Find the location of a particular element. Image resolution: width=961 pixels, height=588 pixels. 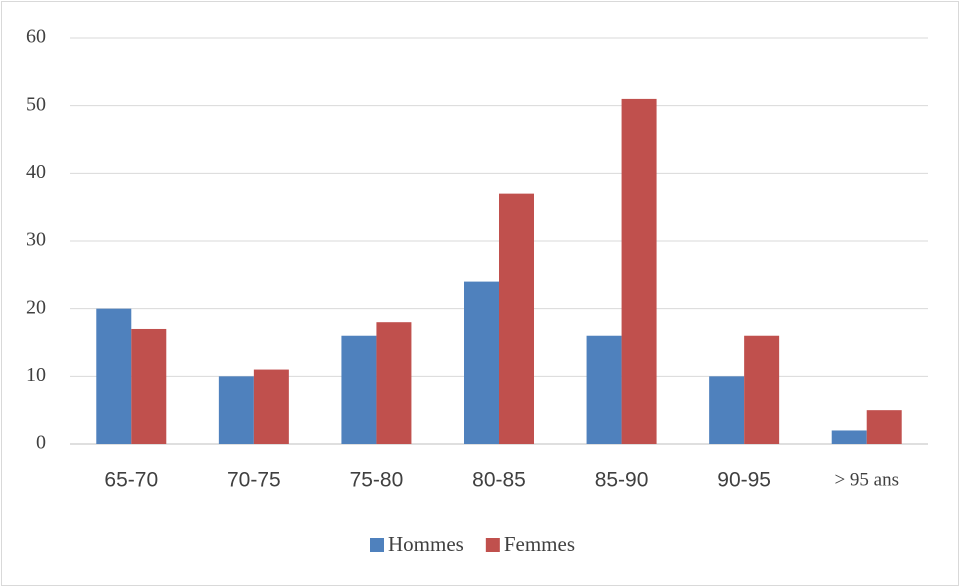

x-tick-label: 75-80 is located at coordinates (377, 480).